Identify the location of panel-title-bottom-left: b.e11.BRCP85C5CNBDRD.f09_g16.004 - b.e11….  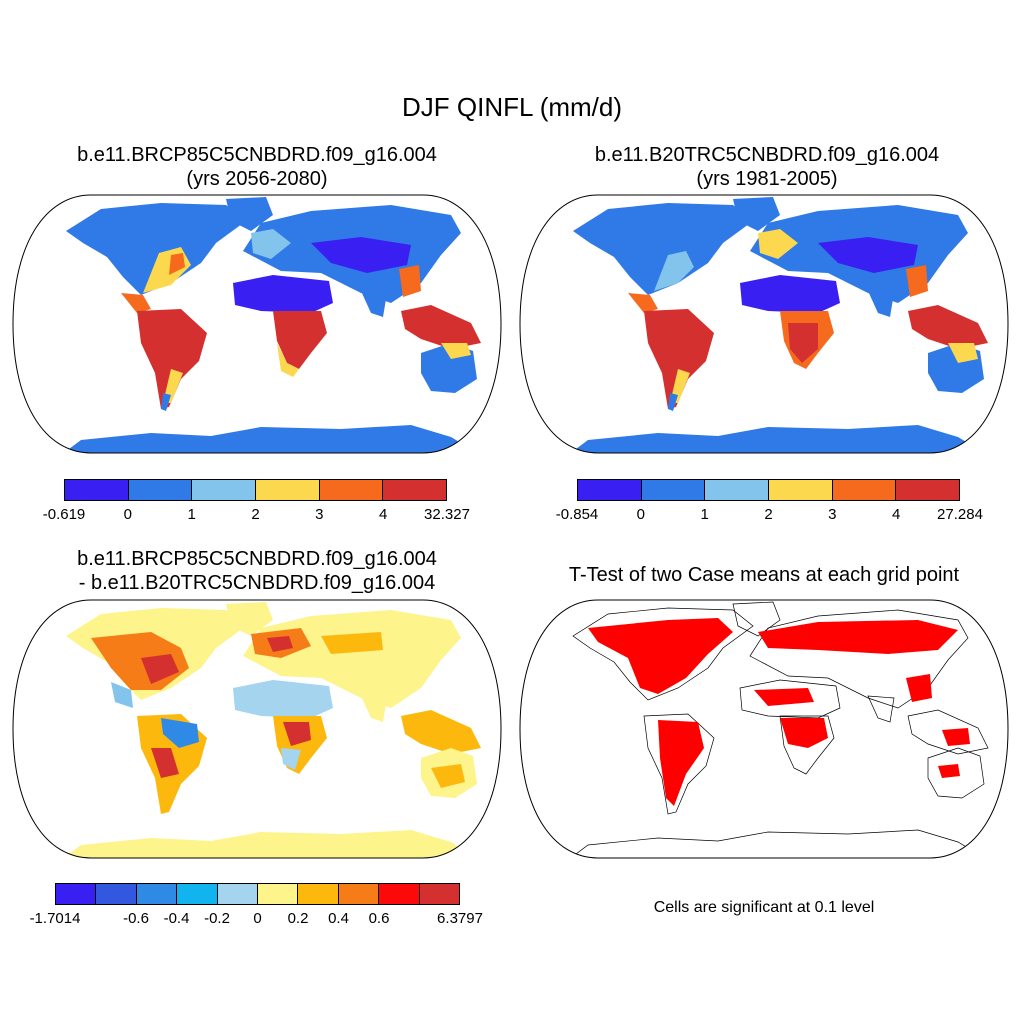
(257, 571).